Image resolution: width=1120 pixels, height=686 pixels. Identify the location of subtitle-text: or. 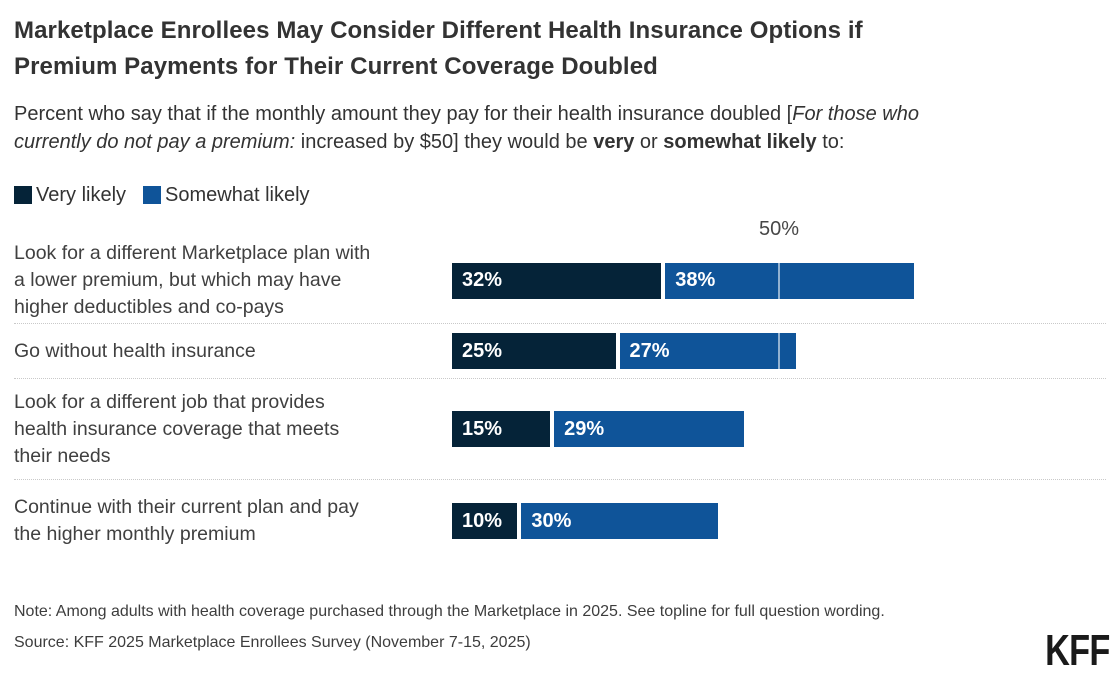
(649, 142).